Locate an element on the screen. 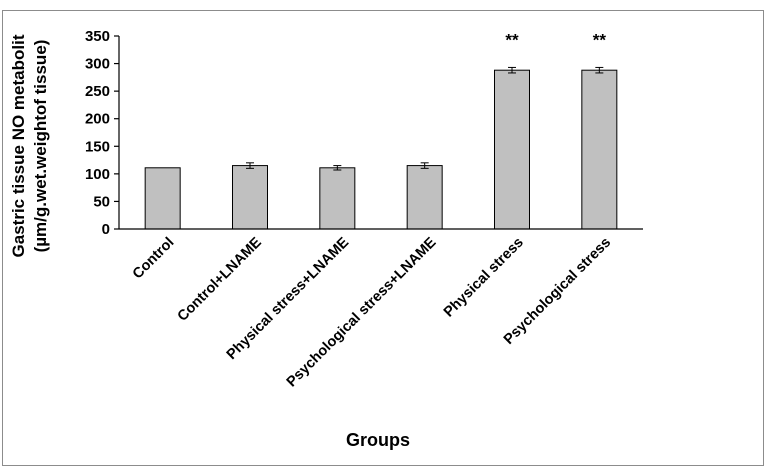  y-tick-label: 0 is located at coordinates (106, 229).